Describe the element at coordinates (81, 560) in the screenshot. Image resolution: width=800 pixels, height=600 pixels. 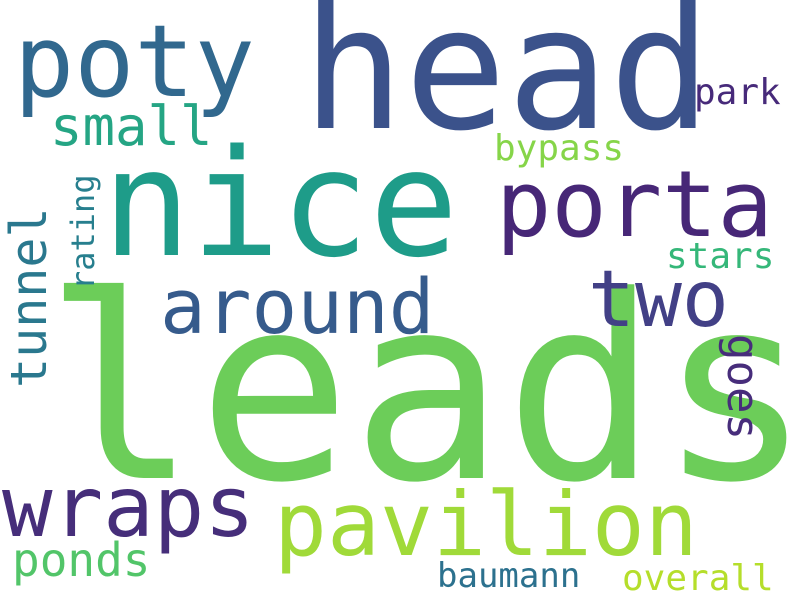
I see `word-ponds: ponds` at that location.